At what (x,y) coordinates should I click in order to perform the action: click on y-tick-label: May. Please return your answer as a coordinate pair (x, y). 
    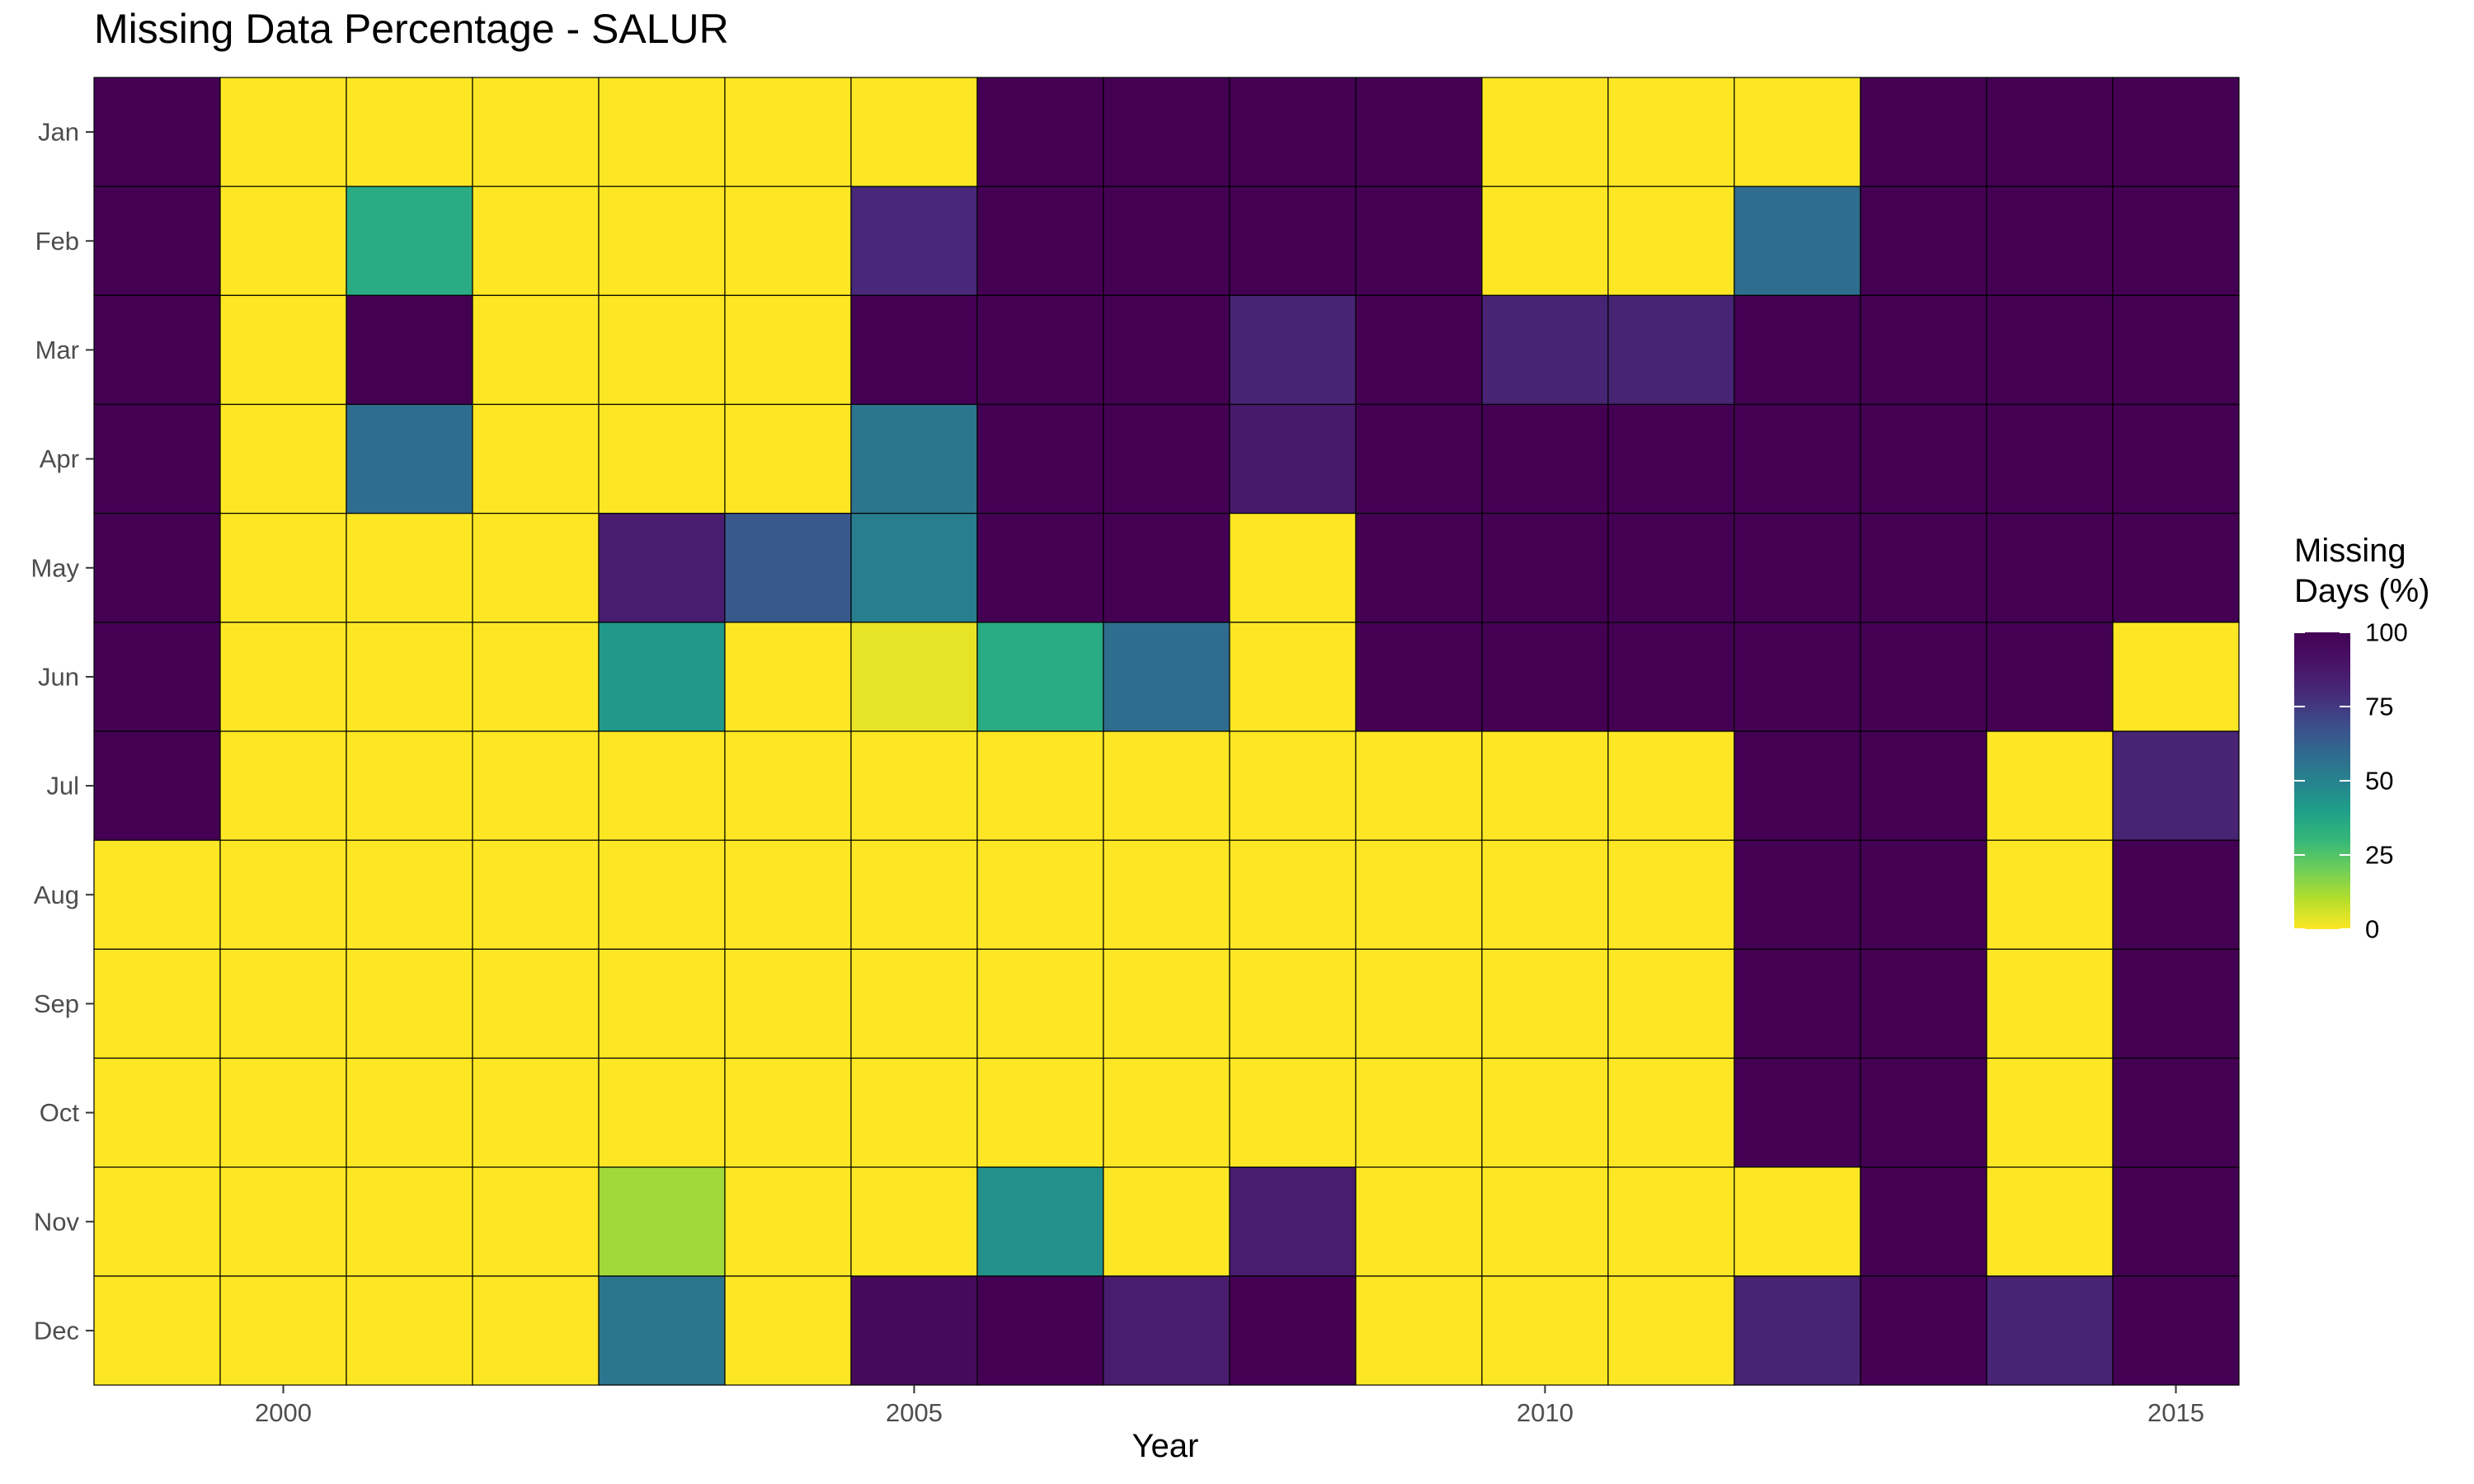
    Looking at the image, I should click on (55, 567).